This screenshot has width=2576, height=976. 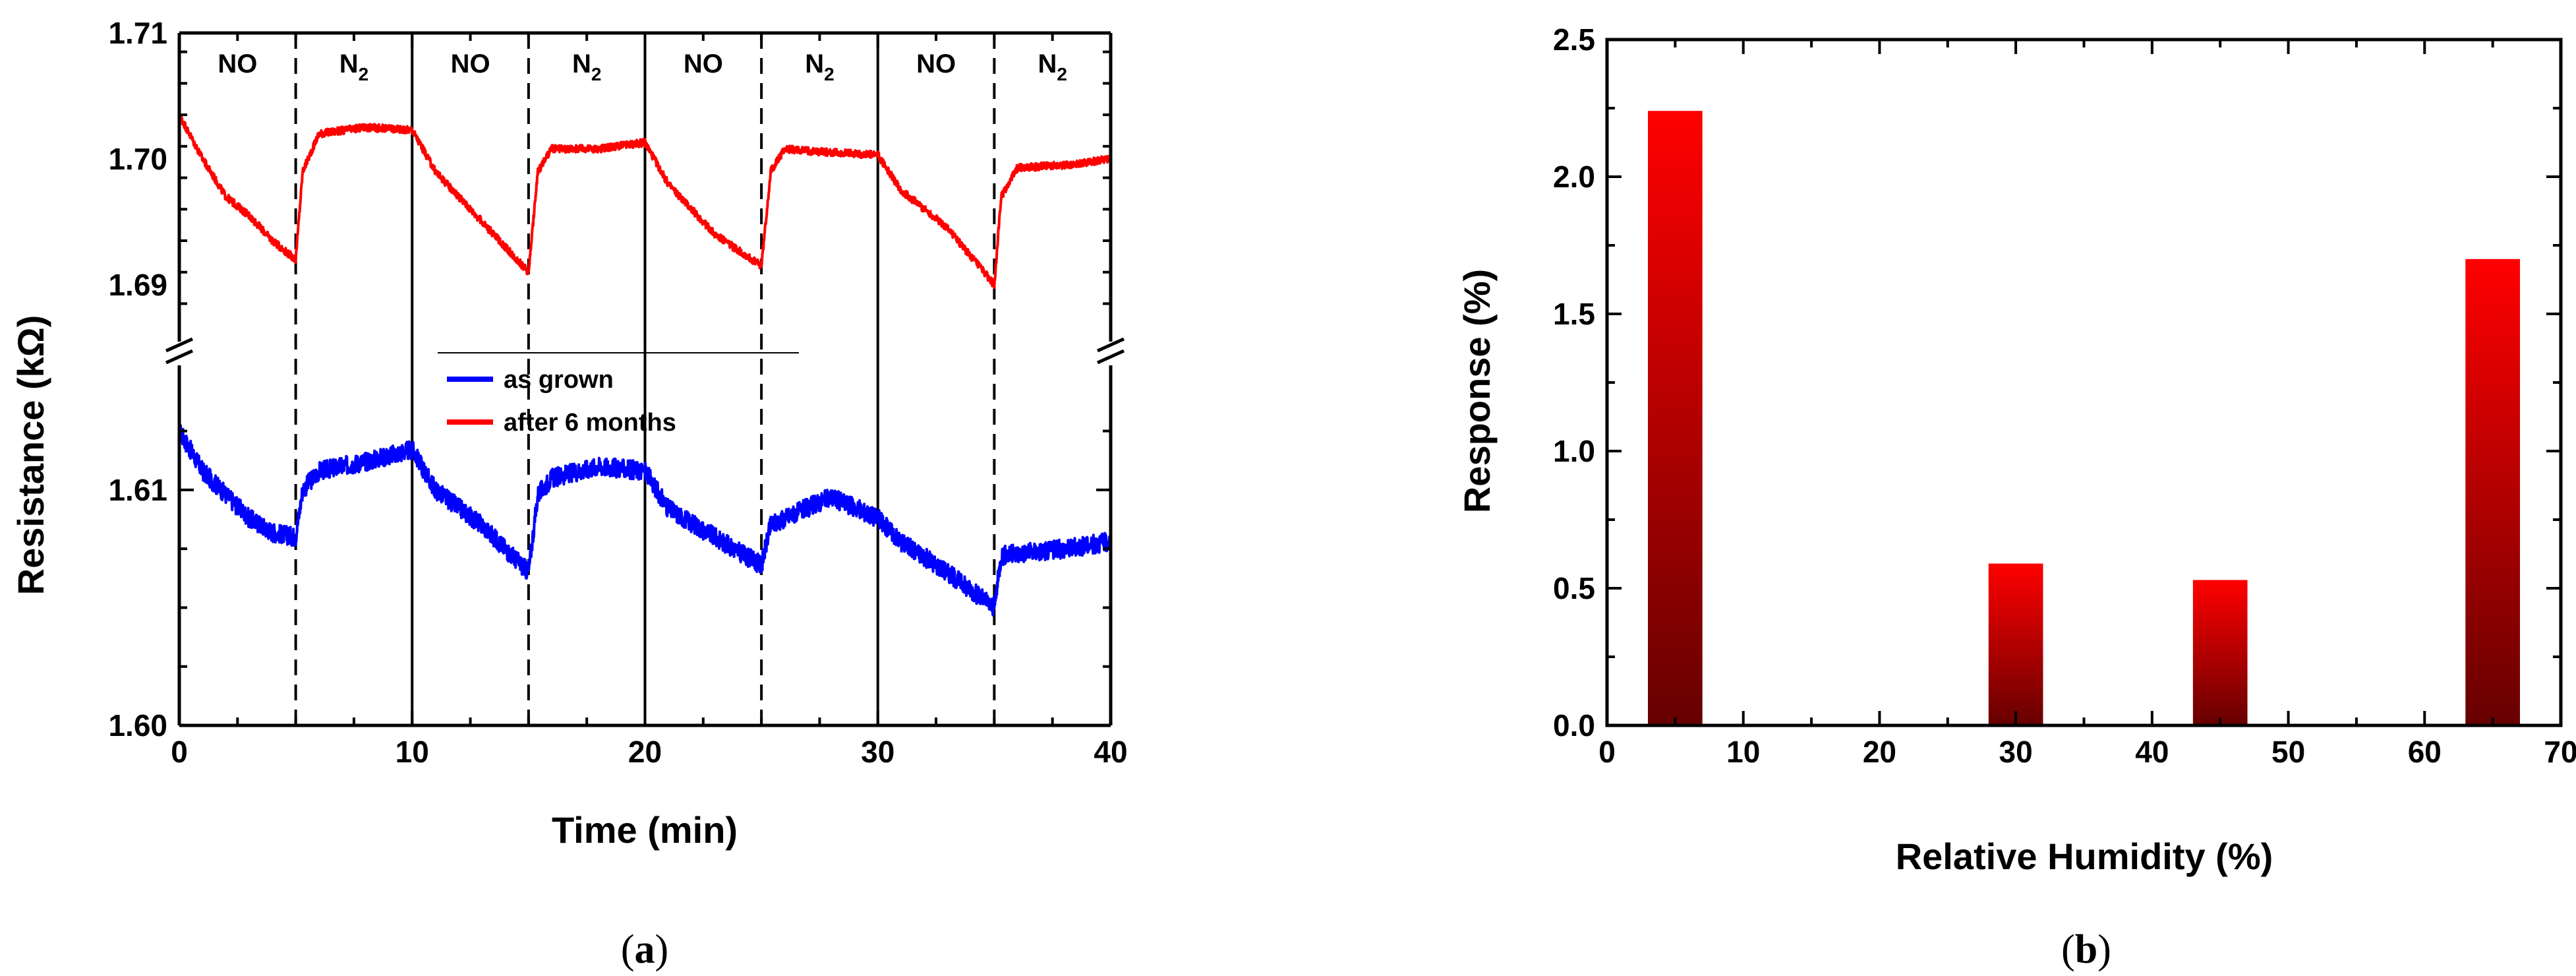 I want to click on y-tick-label-upper: 1.71, so click(x=137, y=33).